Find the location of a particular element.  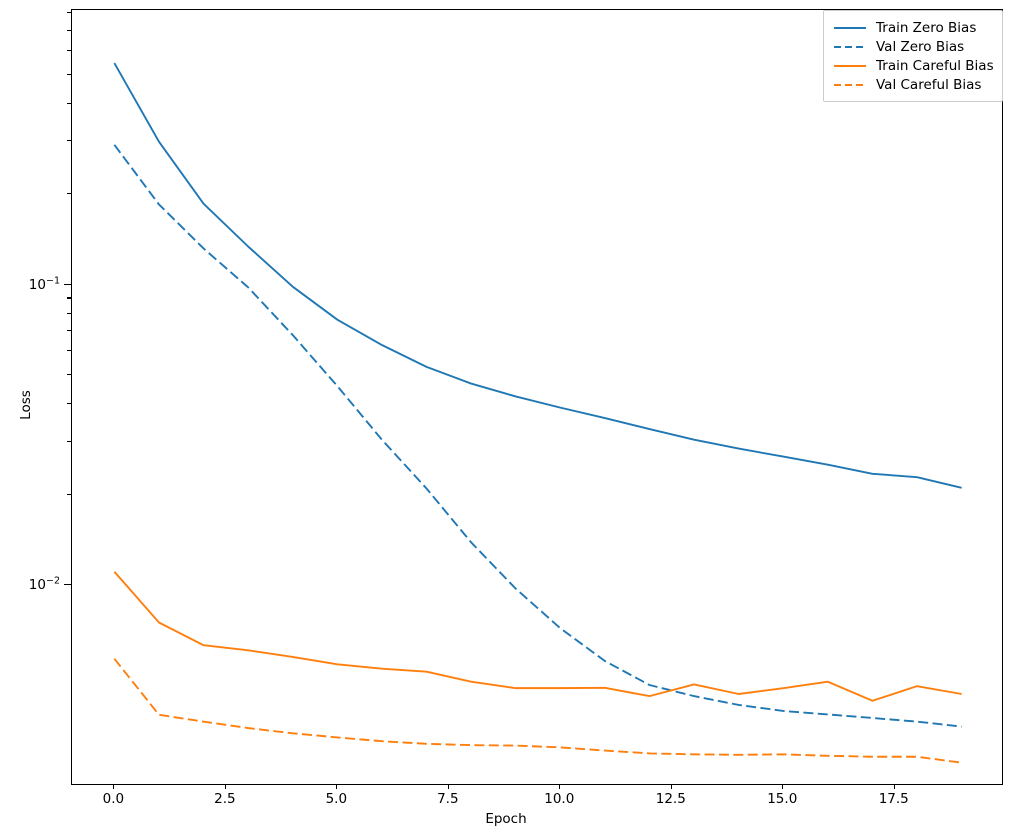

legend-label: Train Careful Bias is located at coordinates (935, 65).